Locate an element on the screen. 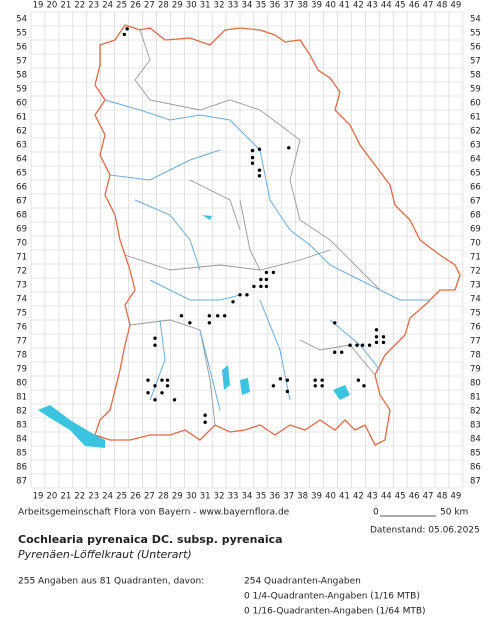  row-label: 70 is located at coordinates (21, 244).